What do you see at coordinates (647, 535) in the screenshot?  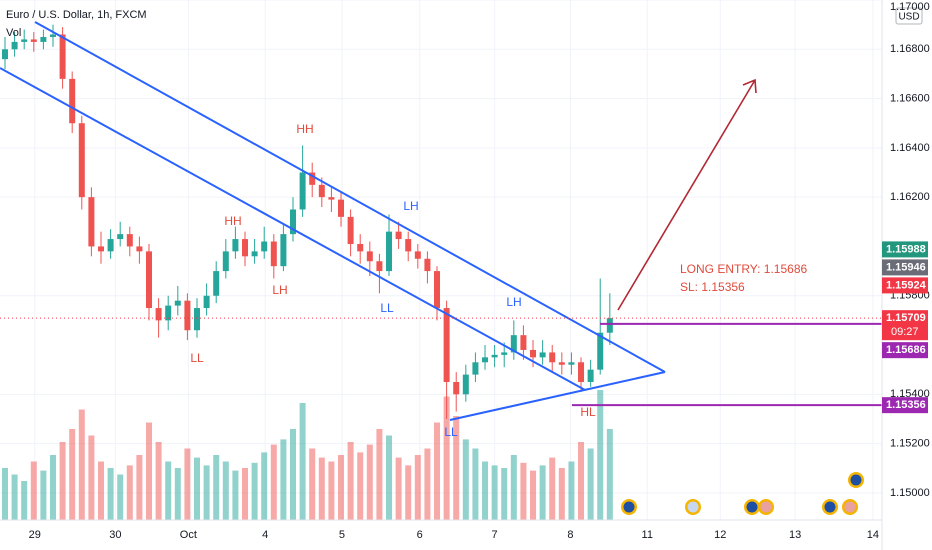 I see `x-tick-label: 11` at bounding box center [647, 535].